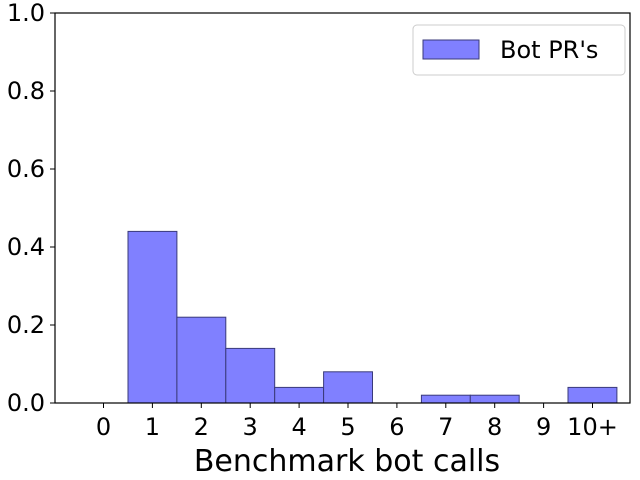 The height and width of the screenshot is (480, 640). I want to click on x-tick-label: 1, so click(152, 427).